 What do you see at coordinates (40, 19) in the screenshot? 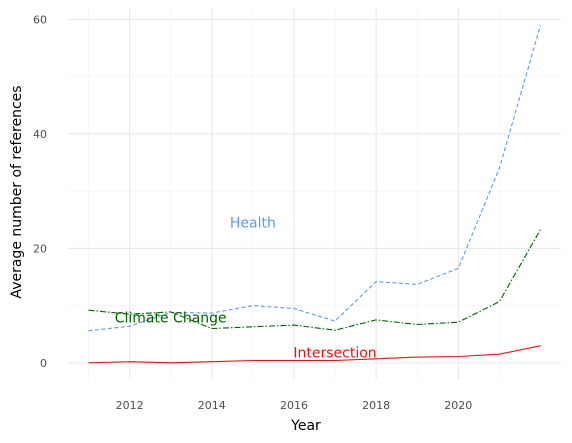
I see `y-tick-label: 60` at bounding box center [40, 19].